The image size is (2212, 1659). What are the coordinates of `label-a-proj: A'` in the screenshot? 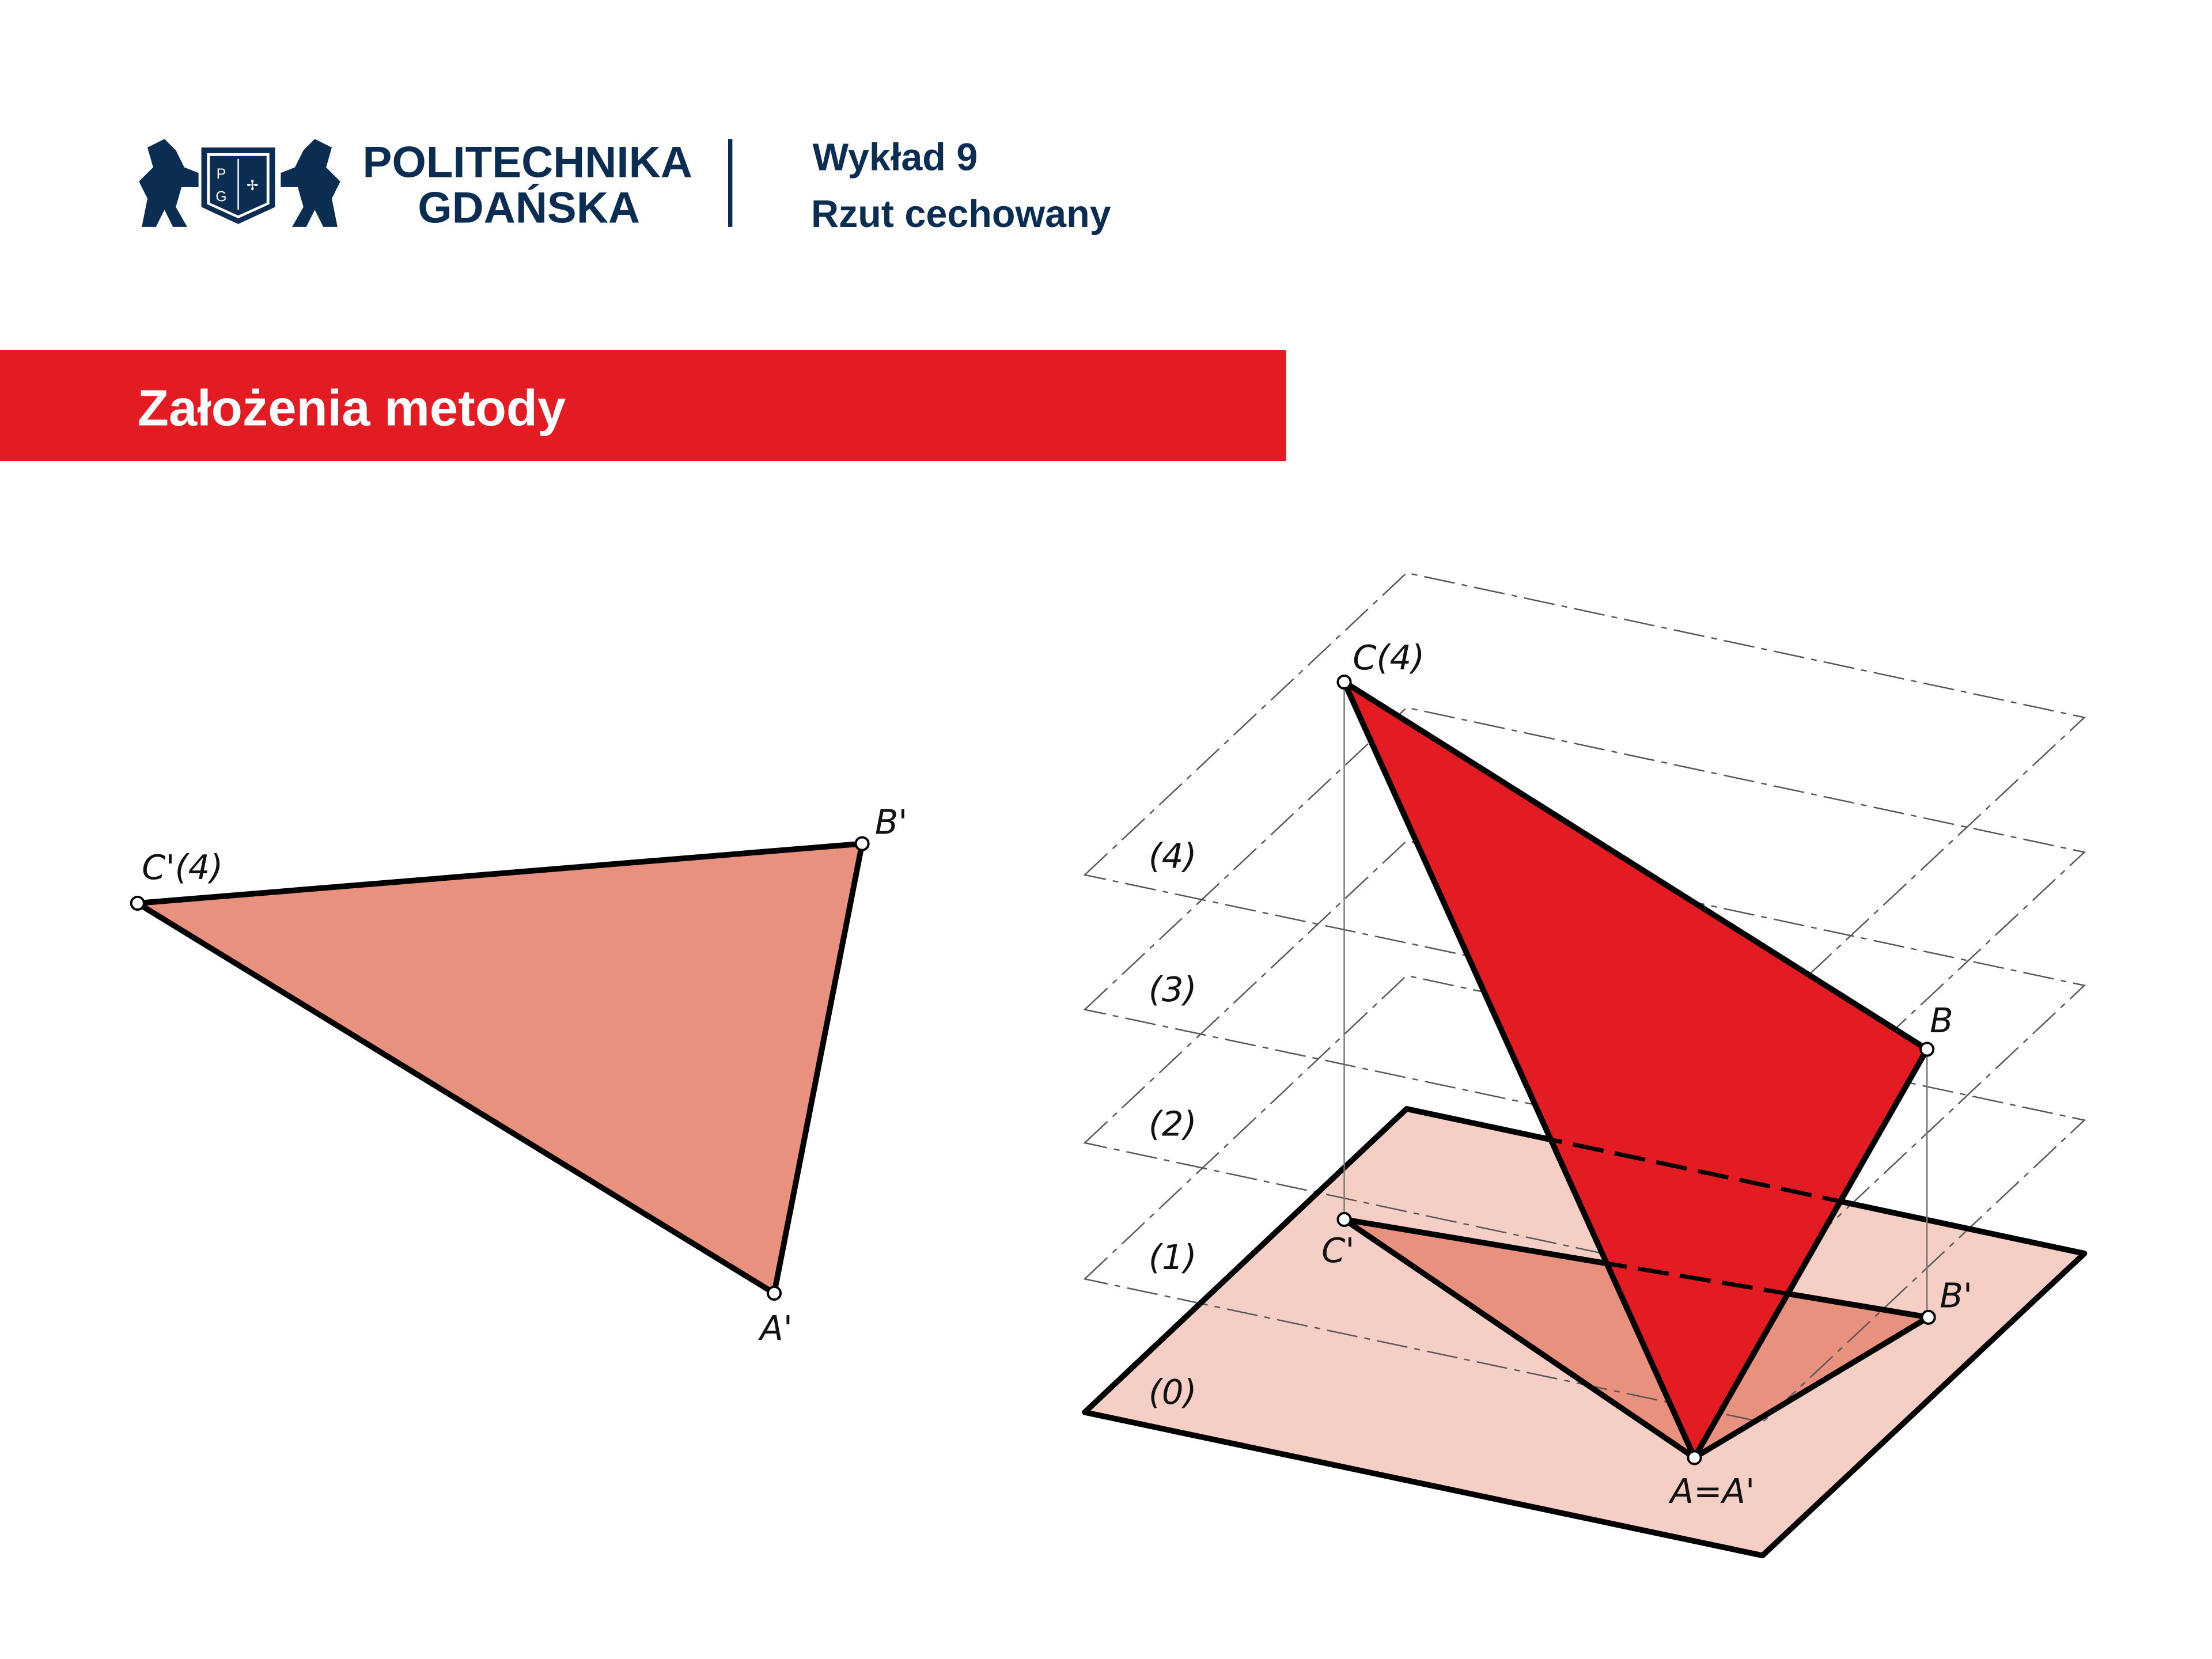 It's located at (775, 1328).